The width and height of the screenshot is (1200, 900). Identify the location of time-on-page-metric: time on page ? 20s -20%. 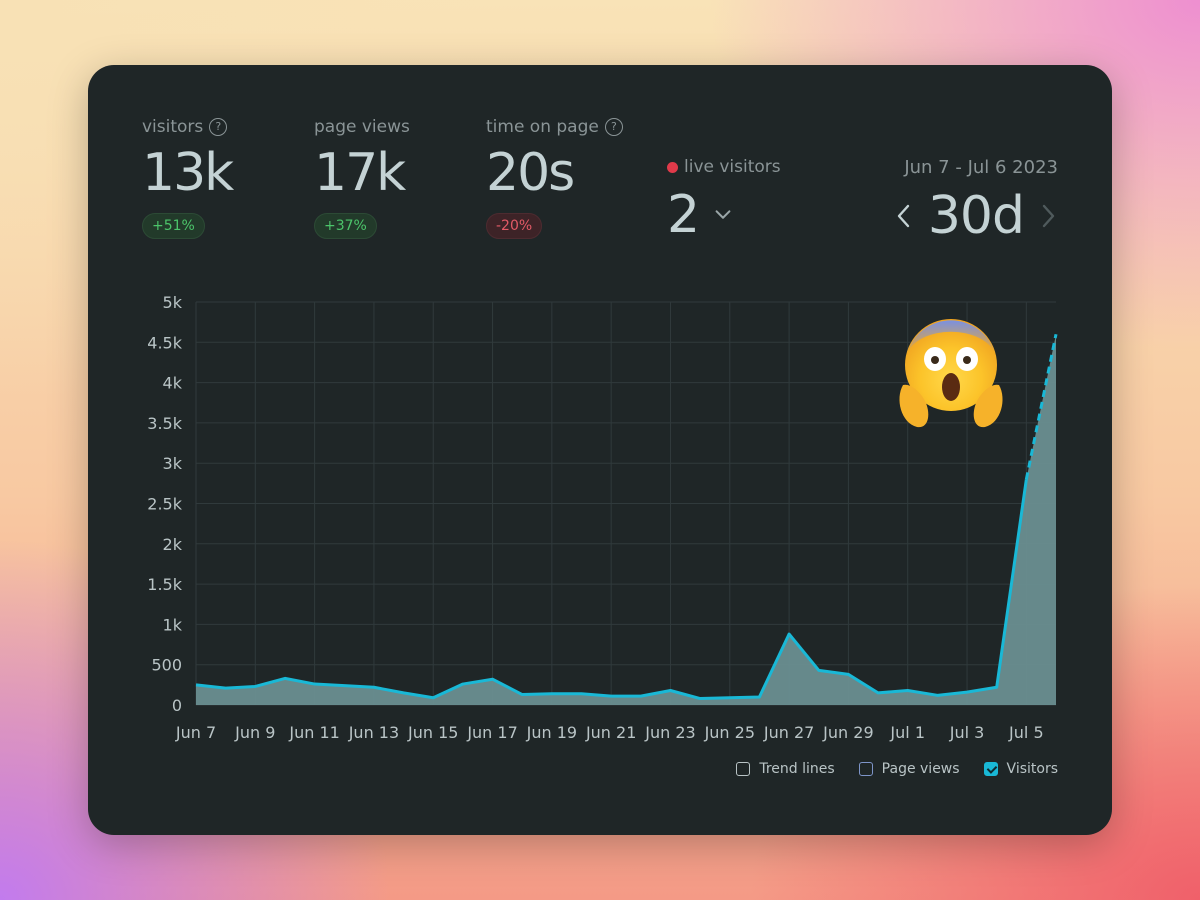
(554, 178).